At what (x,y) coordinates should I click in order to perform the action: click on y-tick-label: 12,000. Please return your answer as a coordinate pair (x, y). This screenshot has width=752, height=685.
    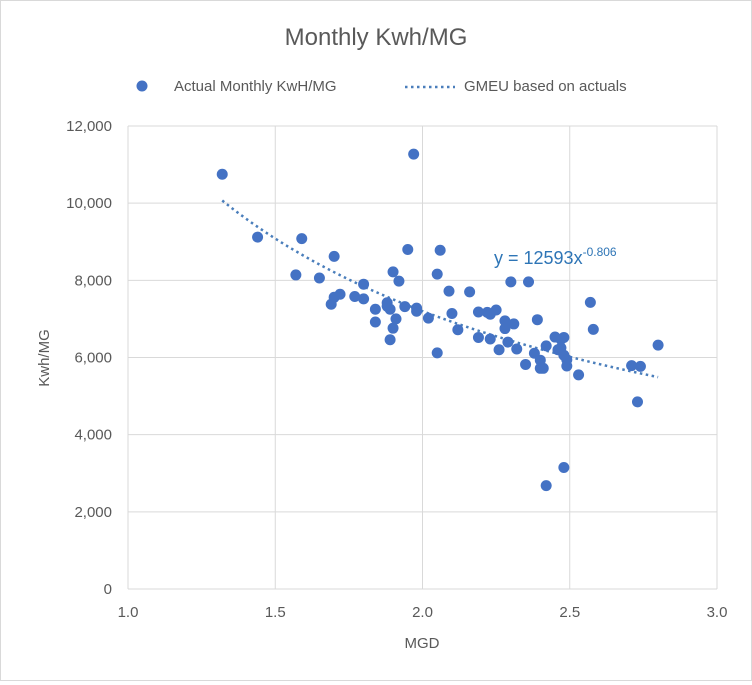
    Looking at the image, I should click on (89, 126).